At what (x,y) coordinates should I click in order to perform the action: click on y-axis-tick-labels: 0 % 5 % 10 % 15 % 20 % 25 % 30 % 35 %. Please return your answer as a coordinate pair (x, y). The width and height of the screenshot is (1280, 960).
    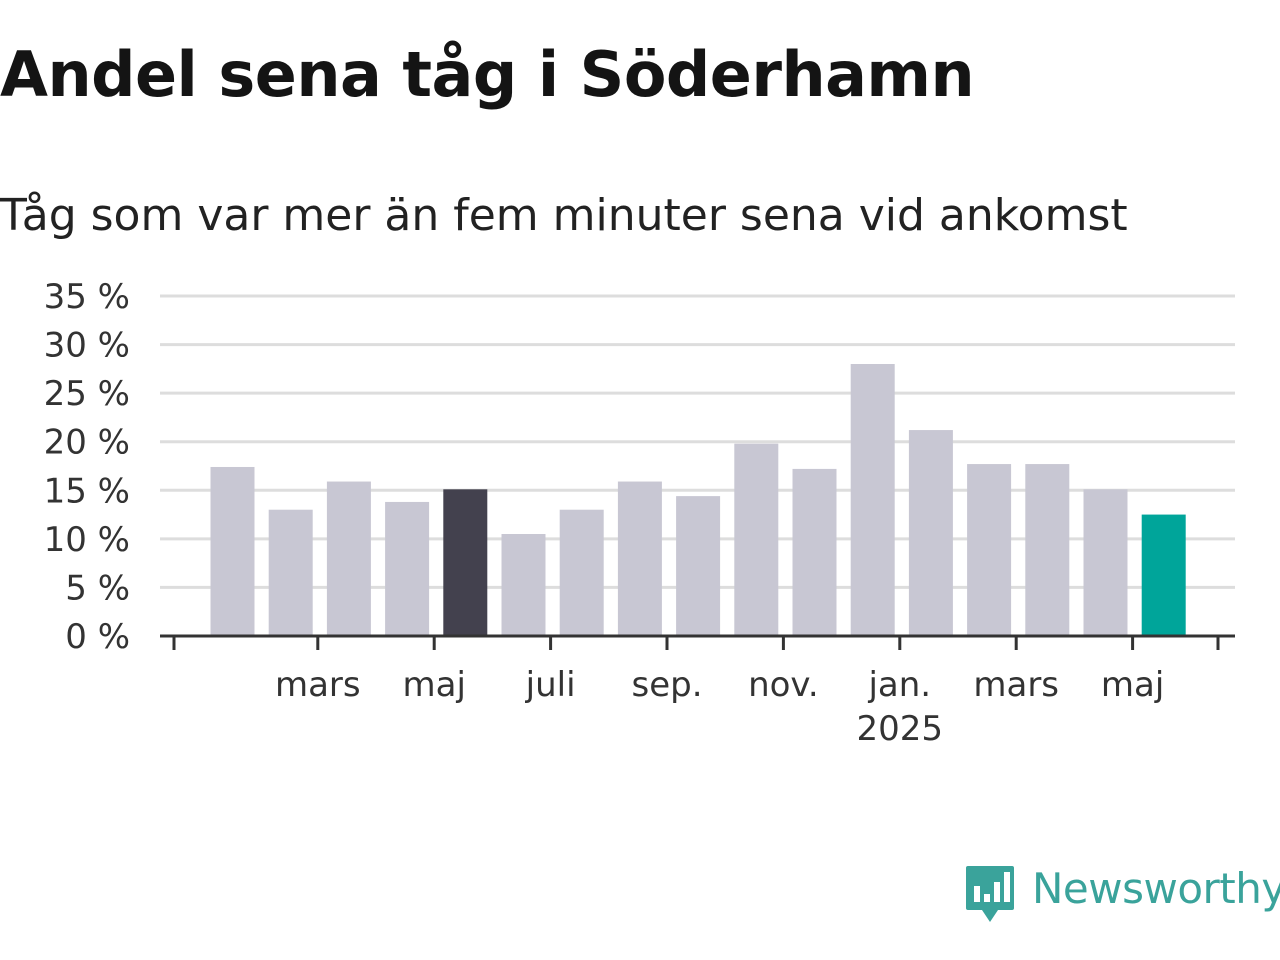
    Looking at the image, I should click on (87, 467).